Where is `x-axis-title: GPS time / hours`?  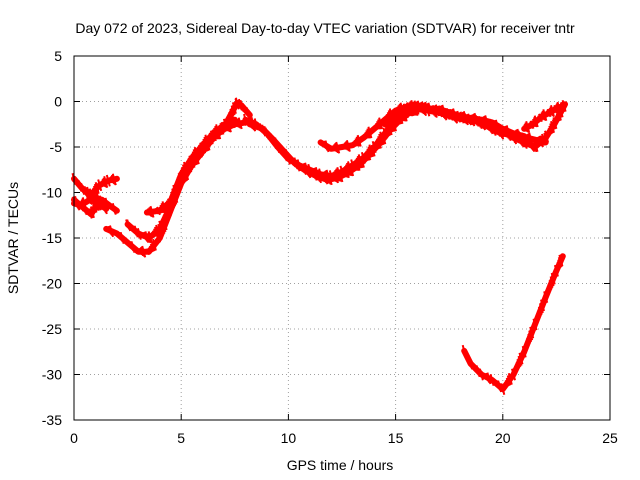
x-axis-title: GPS time / hours is located at coordinates (340, 465).